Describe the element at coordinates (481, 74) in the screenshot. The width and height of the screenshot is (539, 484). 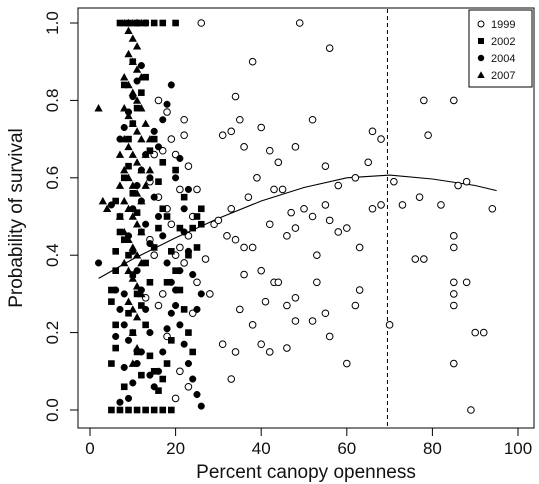
I see `legend-marker-2007` at that location.